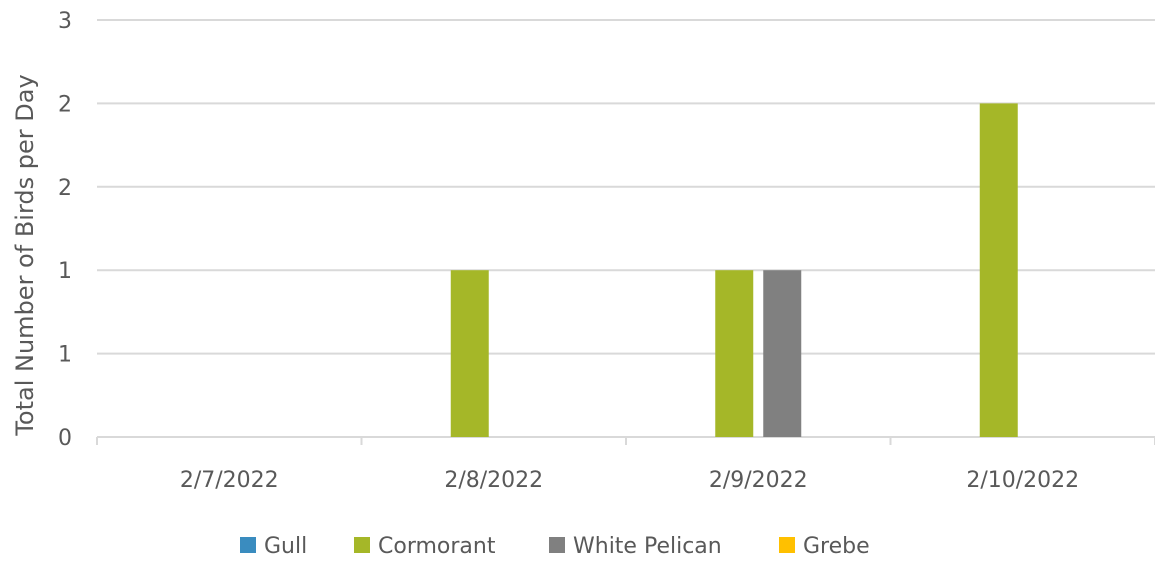 Image resolution: width=1155 pixels, height=563 pixels. What do you see at coordinates (25, 255) in the screenshot?
I see `y-axis-title: Total Number of Birds per Day` at bounding box center [25, 255].